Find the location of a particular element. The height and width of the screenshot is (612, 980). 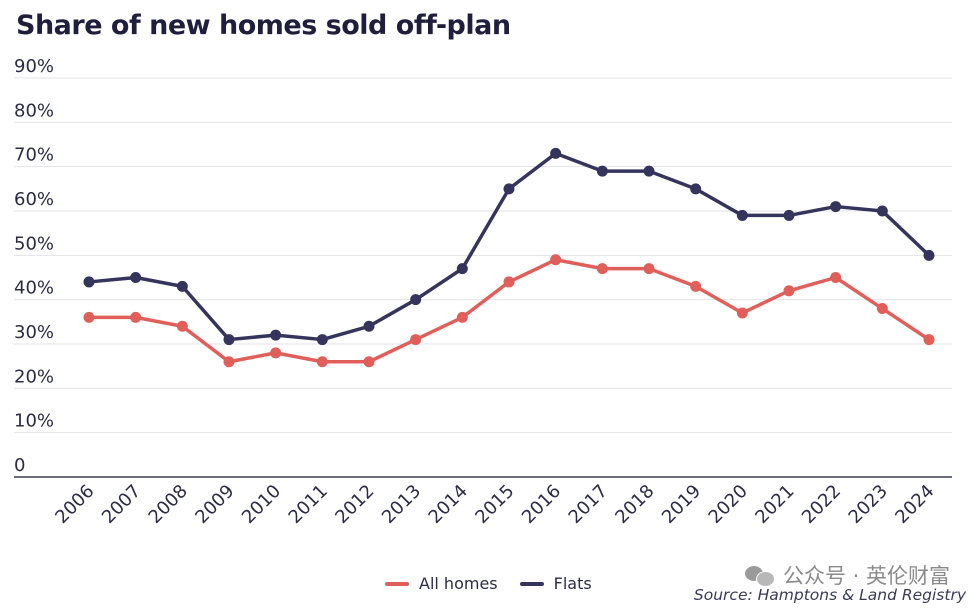

x-tick-label: 2017 is located at coordinates (588, 504).